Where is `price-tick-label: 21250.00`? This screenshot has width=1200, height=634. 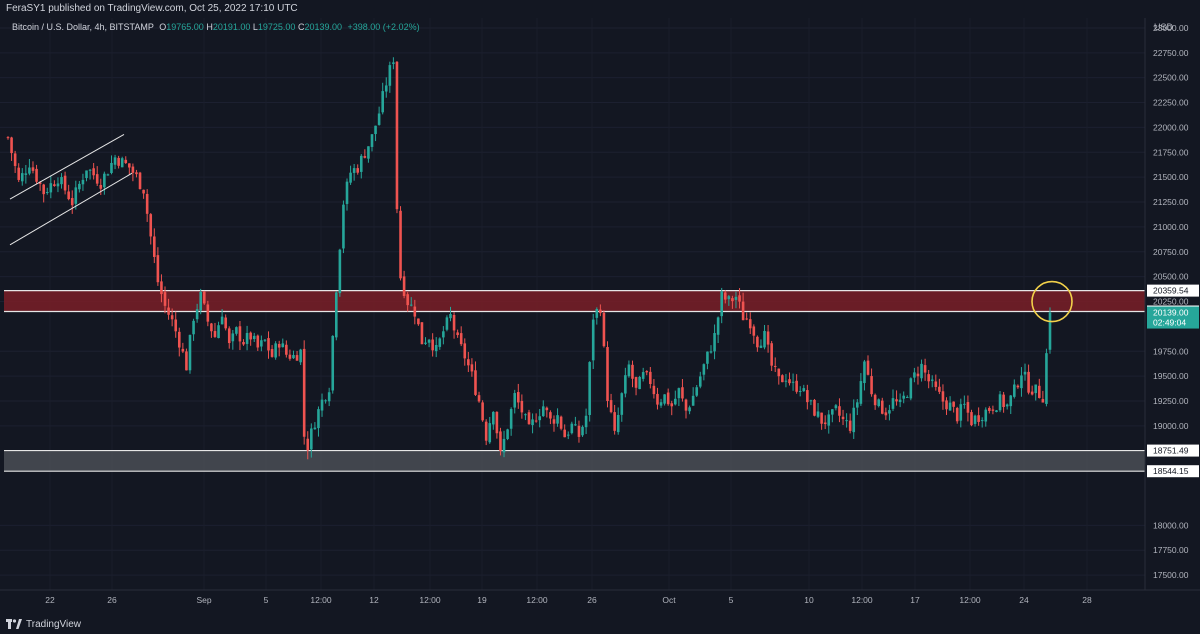 price-tick-label: 21250.00 is located at coordinates (1171, 202).